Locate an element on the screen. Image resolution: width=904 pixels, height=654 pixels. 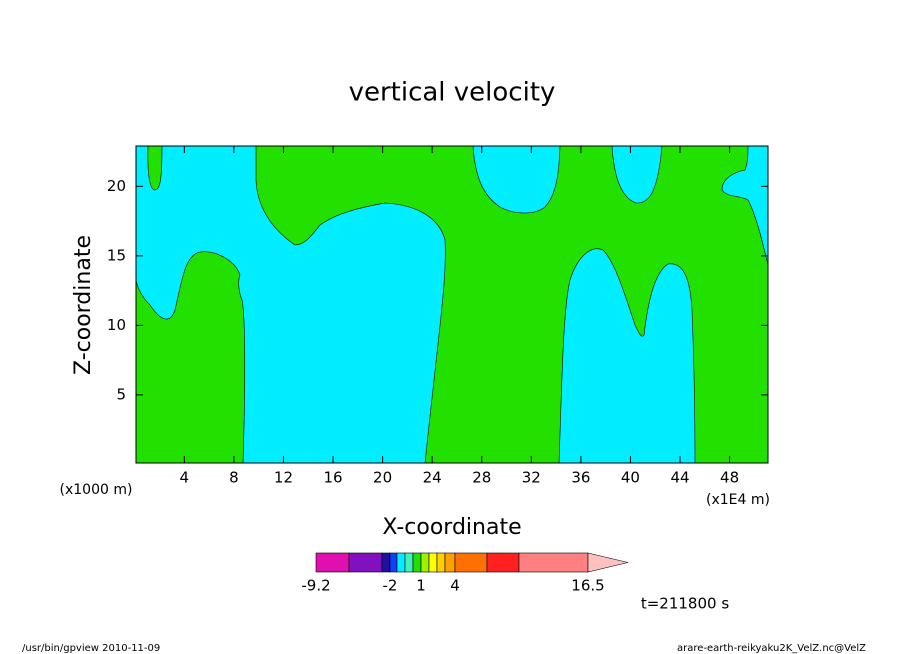
x-tick-label: 12 is located at coordinates (283, 478).